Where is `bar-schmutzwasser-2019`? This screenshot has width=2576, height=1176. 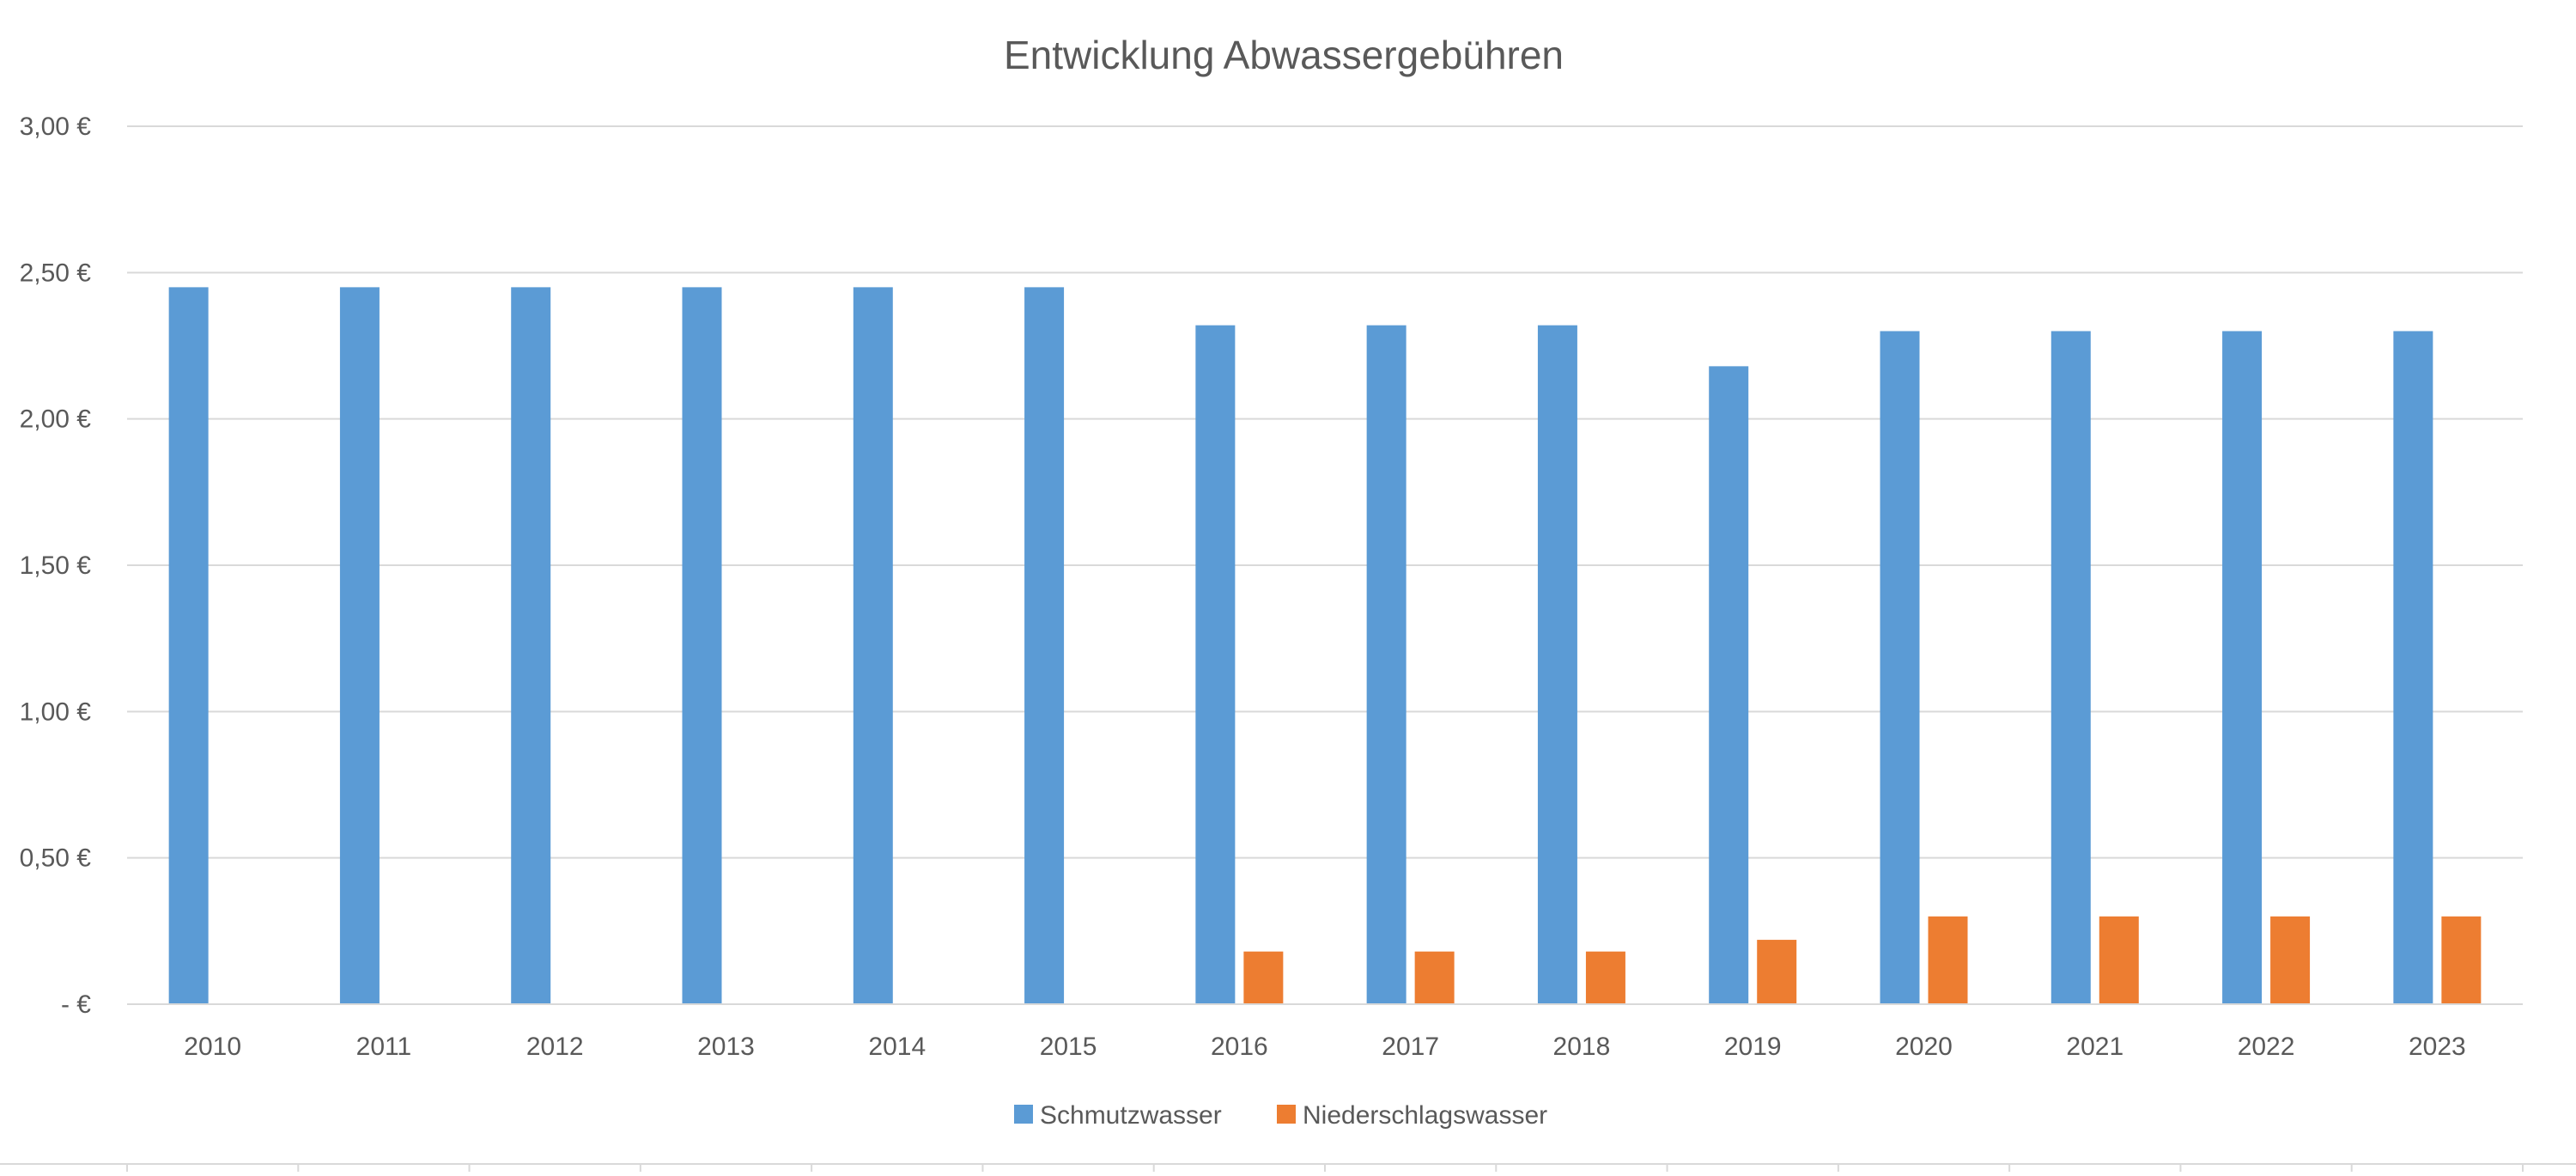 bar-schmutzwasser-2019 is located at coordinates (1729, 685).